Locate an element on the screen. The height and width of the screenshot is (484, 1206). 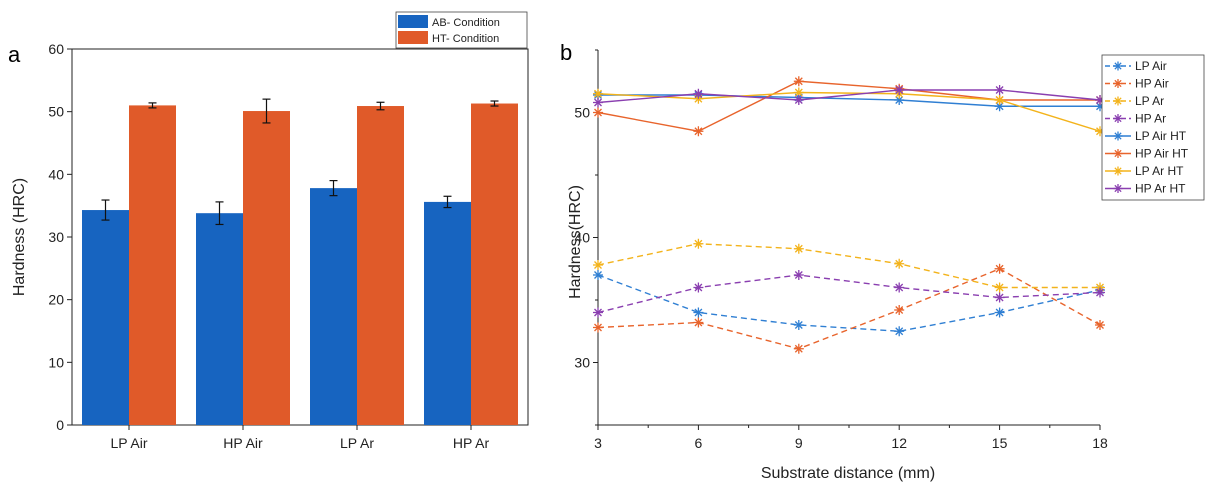
panel-b-y-axis-label: Hardness(HRC) is located at coordinates (575, 242).